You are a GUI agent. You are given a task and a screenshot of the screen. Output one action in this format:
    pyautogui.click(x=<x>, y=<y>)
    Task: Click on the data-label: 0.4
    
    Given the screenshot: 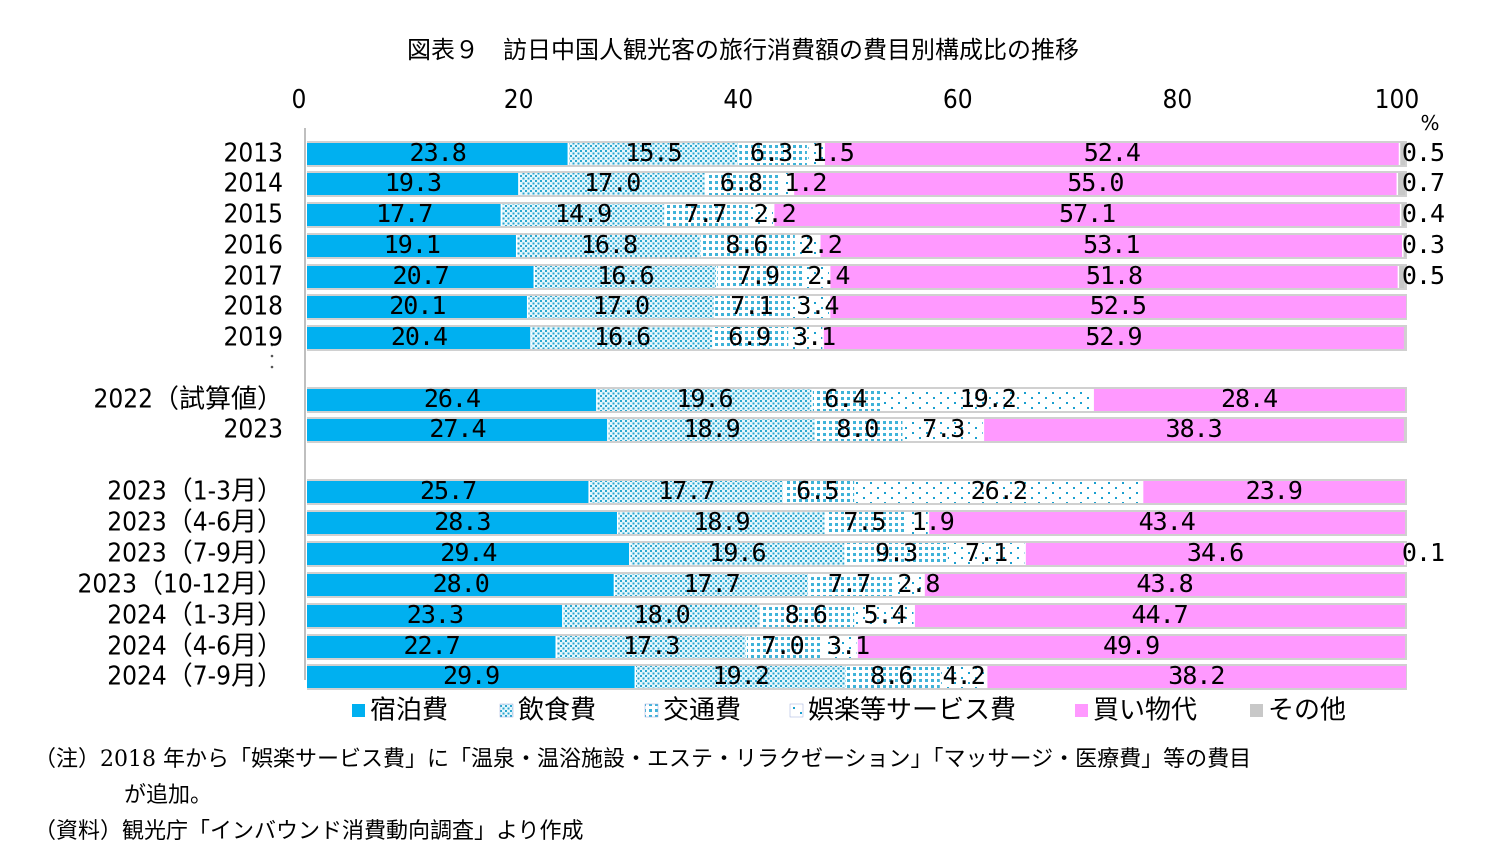 What is the action you would take?
    pyautogui.click(x=1423, y=213)
    